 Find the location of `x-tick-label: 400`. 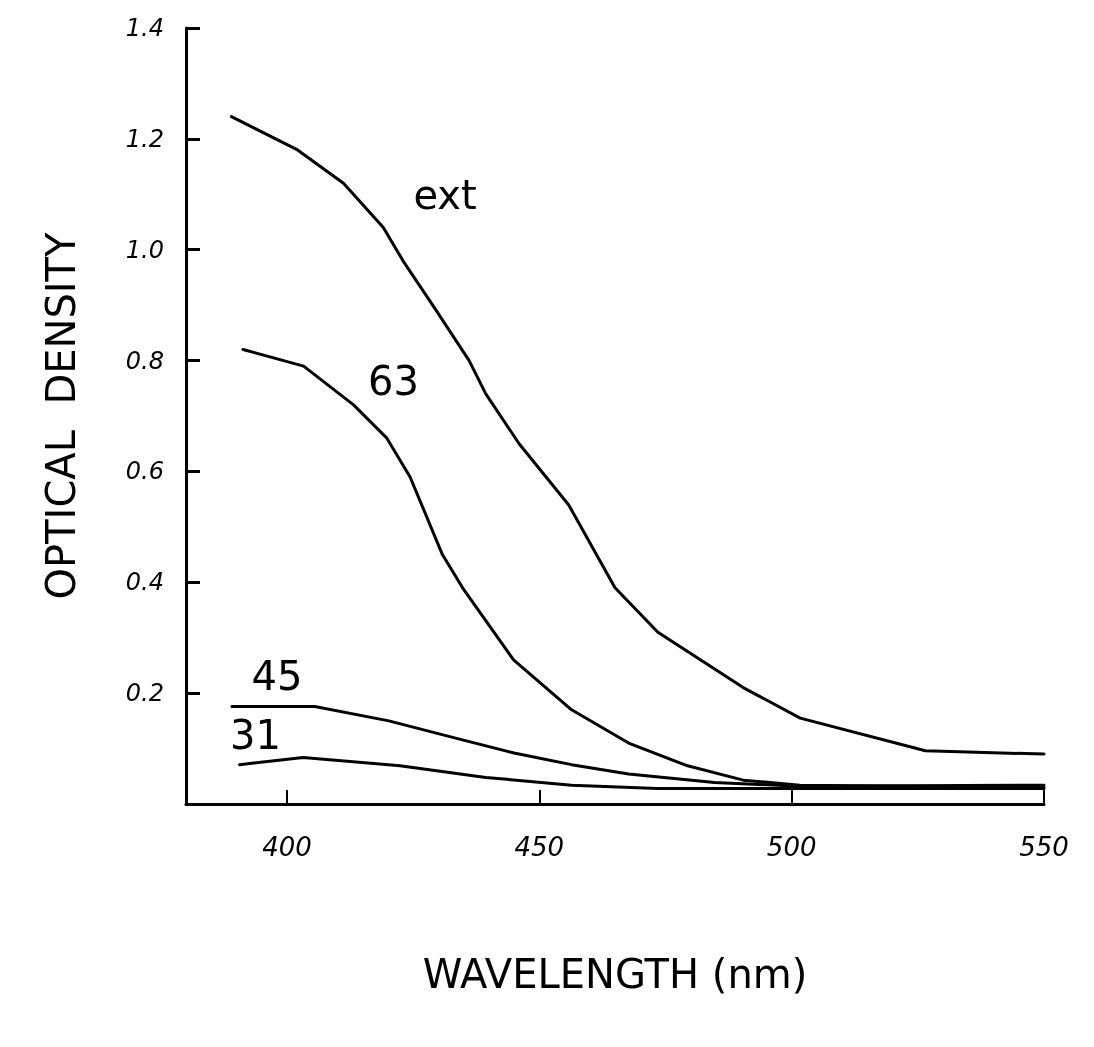

x-tick-label: 400 is located at coordinates (287, 847).